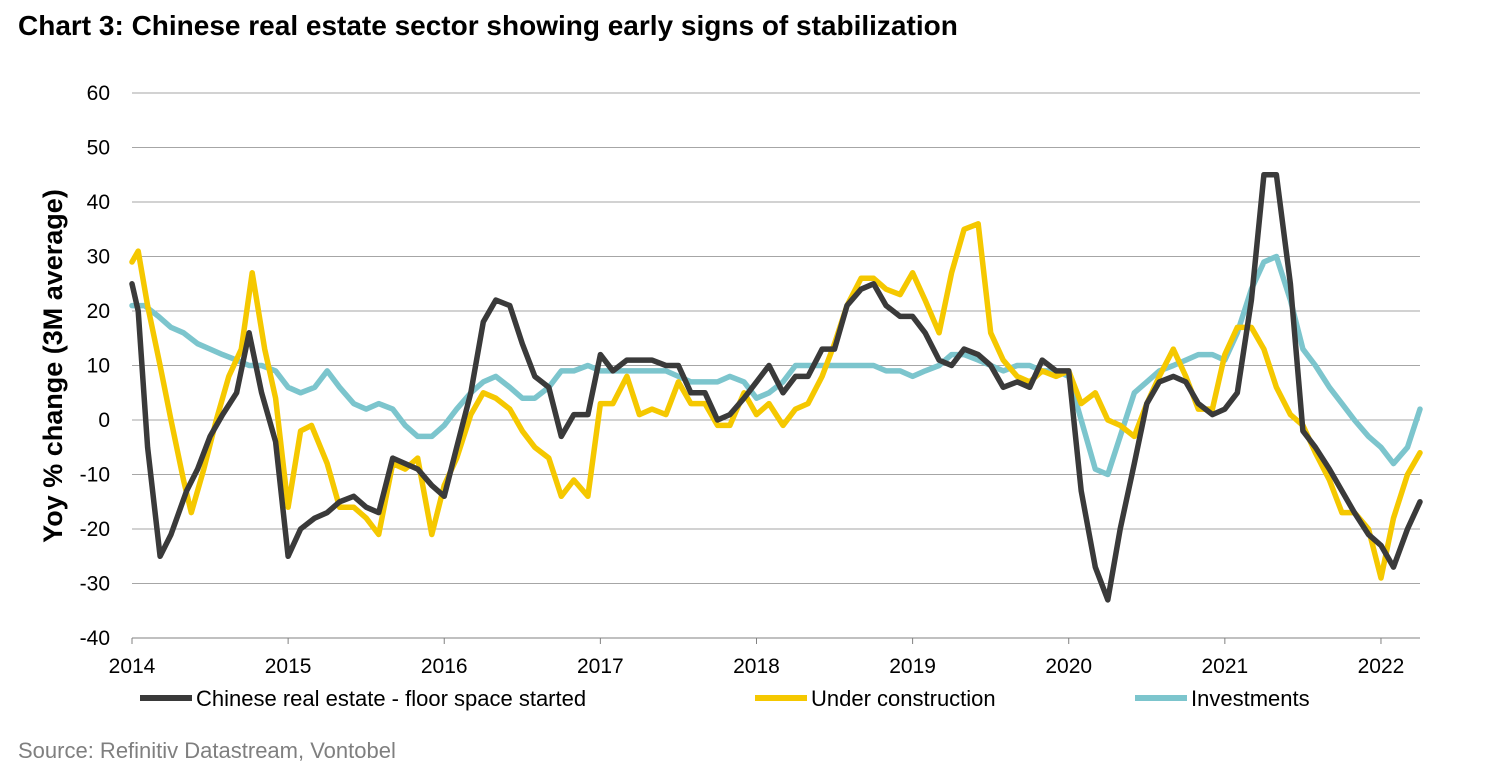 This screenshot has height=782, width=1500. What do you see at coordinates (1224, 666) in the screenshot?
I see `x-tick-label: 2021` at bounding box center [1224, 666].